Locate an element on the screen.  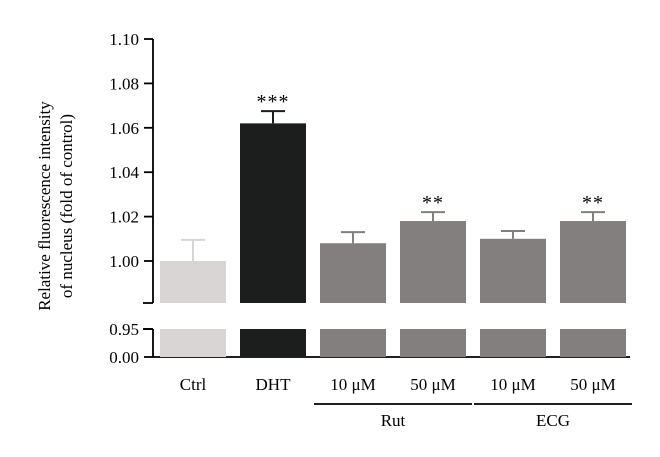
y-tick-label: 1.06 is located at coordinates (124, 128).